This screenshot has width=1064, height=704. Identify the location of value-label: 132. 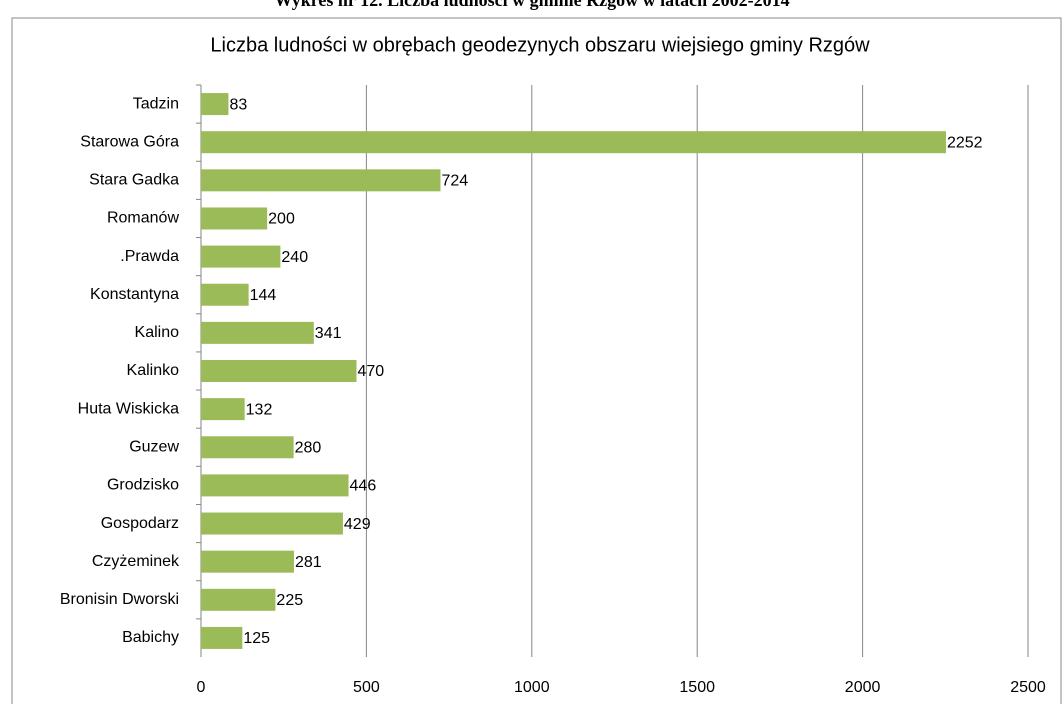
(259, 409).